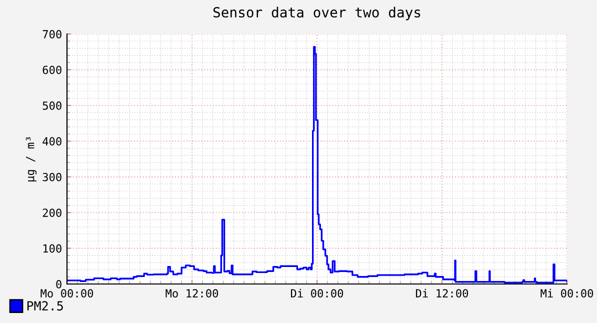  Describe the element at coordinates (316, 13) in the screenshot. I see `chart-title: Sensor data over two days` at that location.